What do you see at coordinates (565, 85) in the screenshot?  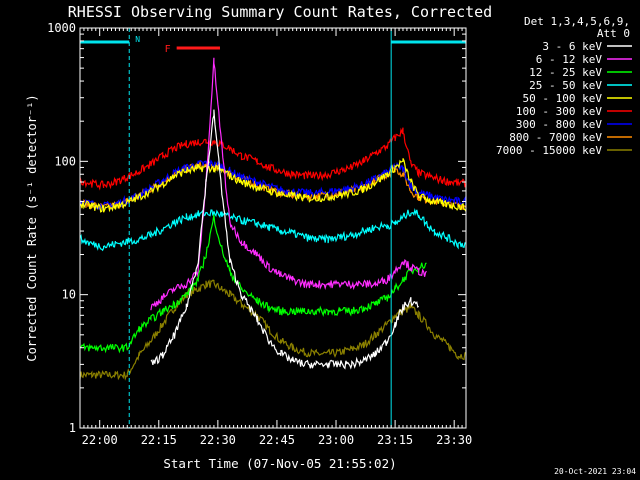 I see `legend-label: 25 - 50 keV` at bounding box center [565, 85].